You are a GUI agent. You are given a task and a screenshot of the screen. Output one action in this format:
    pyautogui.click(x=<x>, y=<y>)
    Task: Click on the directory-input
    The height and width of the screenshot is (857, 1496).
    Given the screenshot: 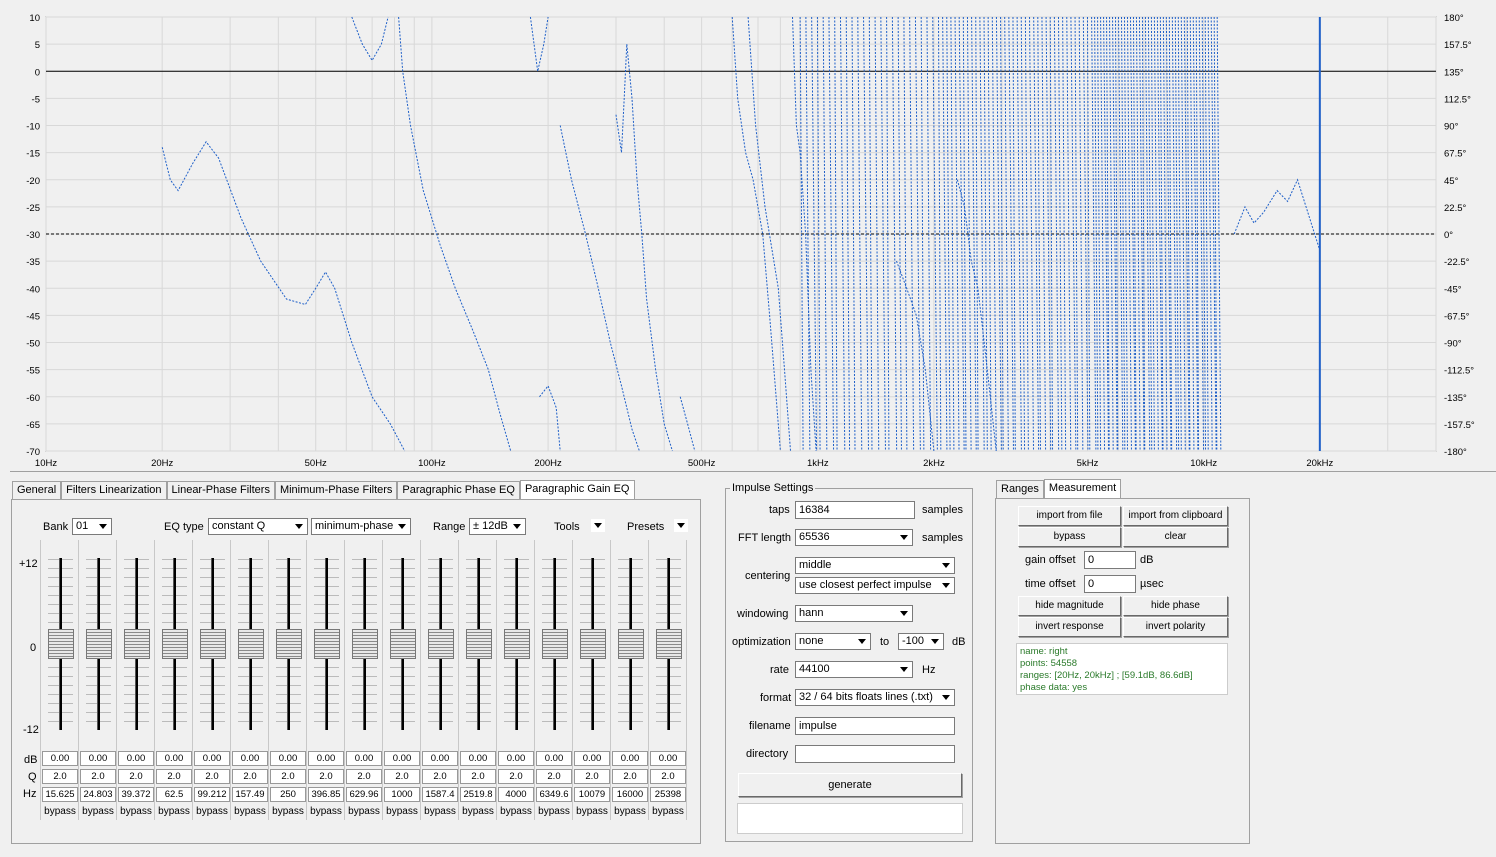 What is the action you would take?
    pyautogui.click(x=875, y=754)
    